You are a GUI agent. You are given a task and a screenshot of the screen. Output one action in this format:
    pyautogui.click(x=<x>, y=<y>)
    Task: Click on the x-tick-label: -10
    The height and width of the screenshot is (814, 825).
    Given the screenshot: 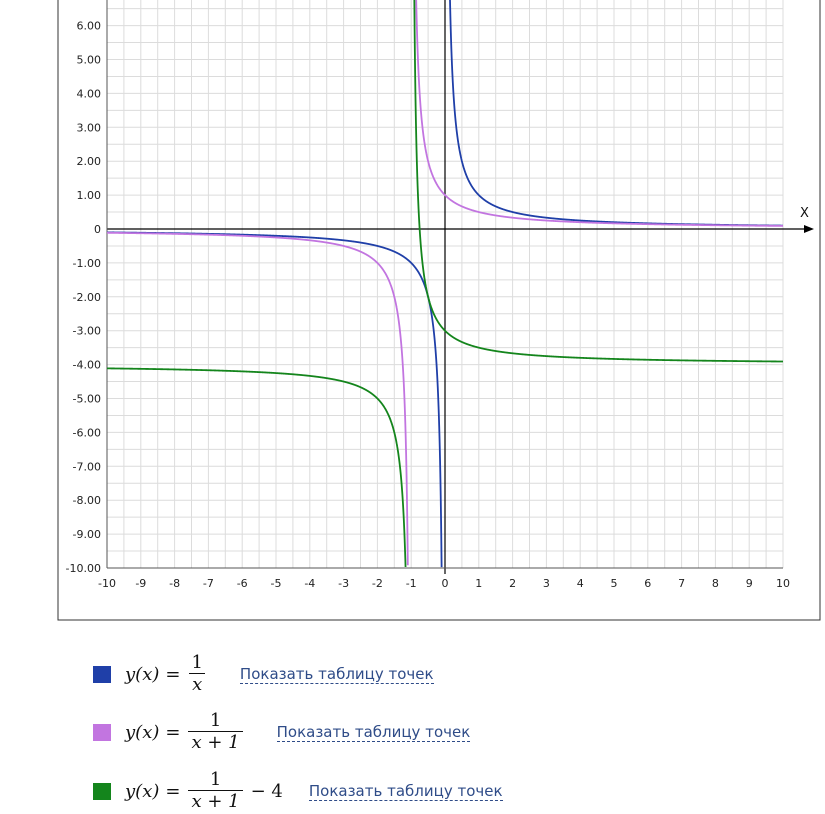 What is the action you would take?
    pyautogui.click(x=107, y=583)
    